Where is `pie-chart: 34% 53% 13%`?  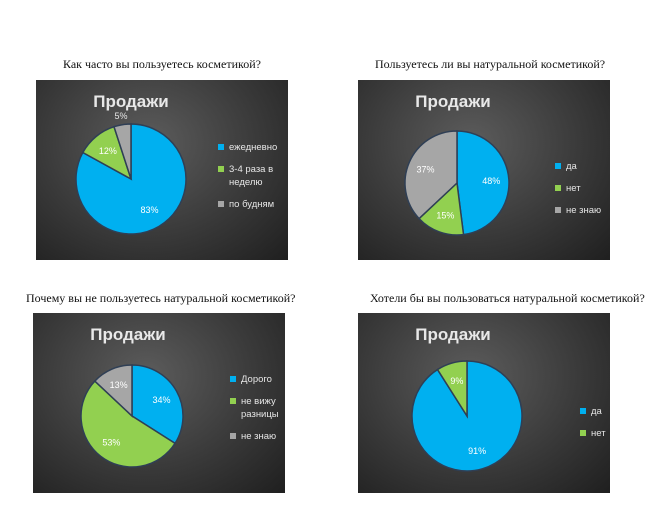
pie-chart: 34% 53% 13% is located at coordinates (132, 416).